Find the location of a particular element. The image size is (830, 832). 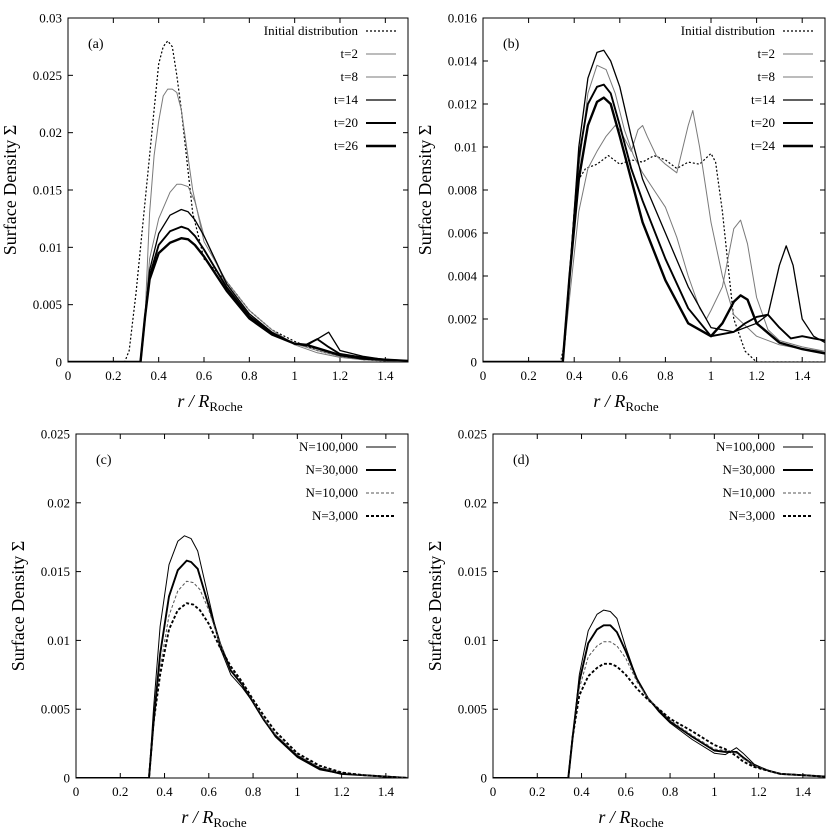

panel-label: (d) is located at coordinates (521, 460).